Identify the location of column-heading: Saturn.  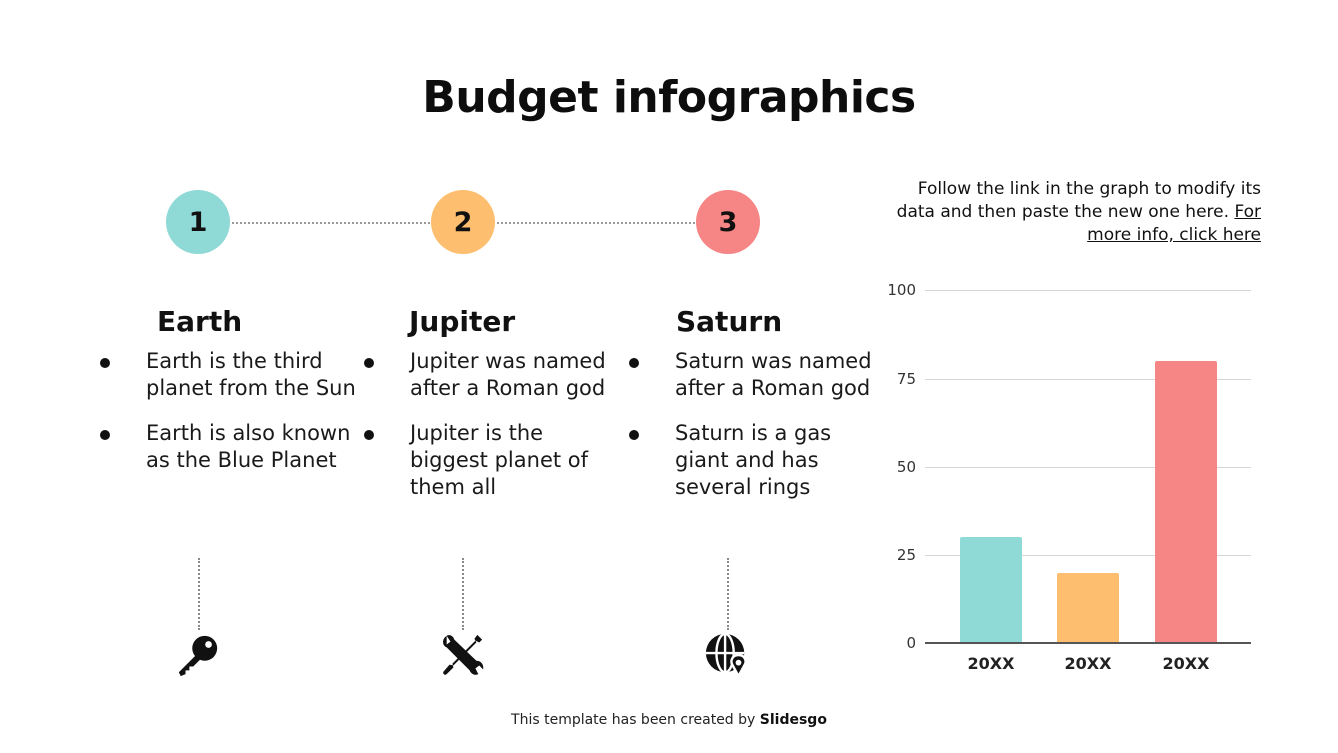
(729, 321).